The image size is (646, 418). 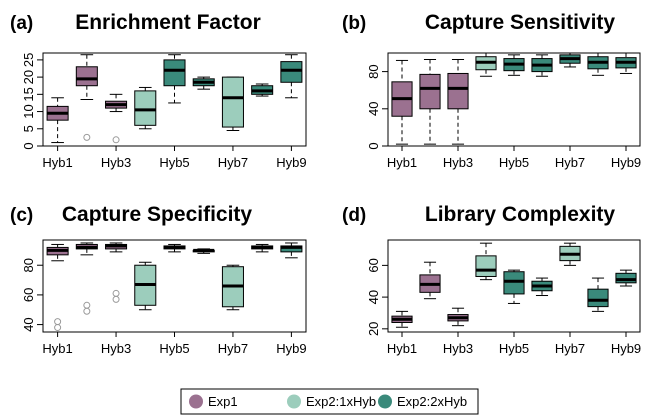 I want to click on legend-label-exp1: Exp1, so click(x=223, y=401).